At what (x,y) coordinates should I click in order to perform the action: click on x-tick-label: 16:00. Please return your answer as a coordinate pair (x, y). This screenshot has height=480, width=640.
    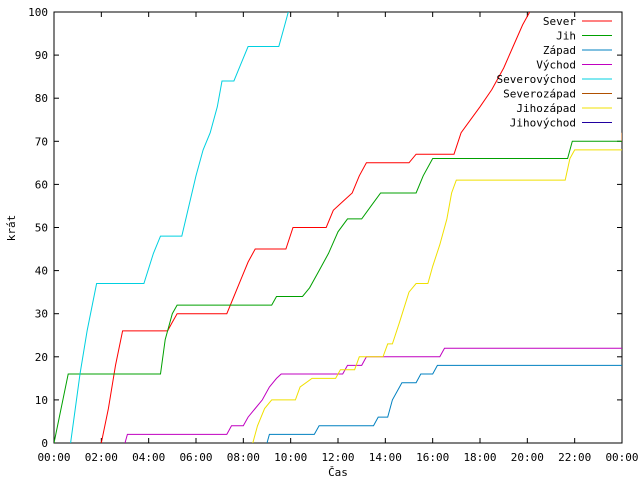
    Looking at the image, I should click on (432, 457).